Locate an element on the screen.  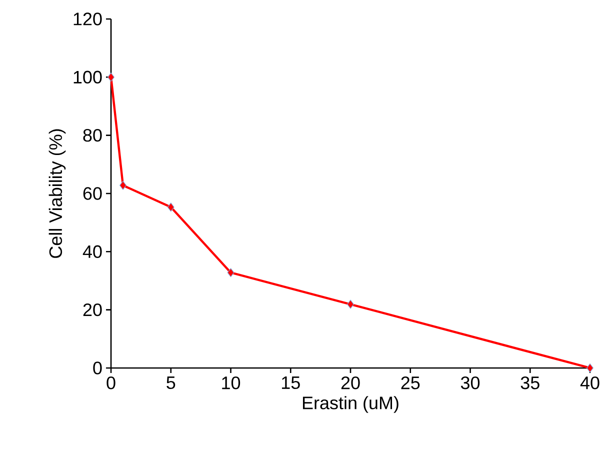
x-tick-label: 5 is located at coordinates (171, 383).